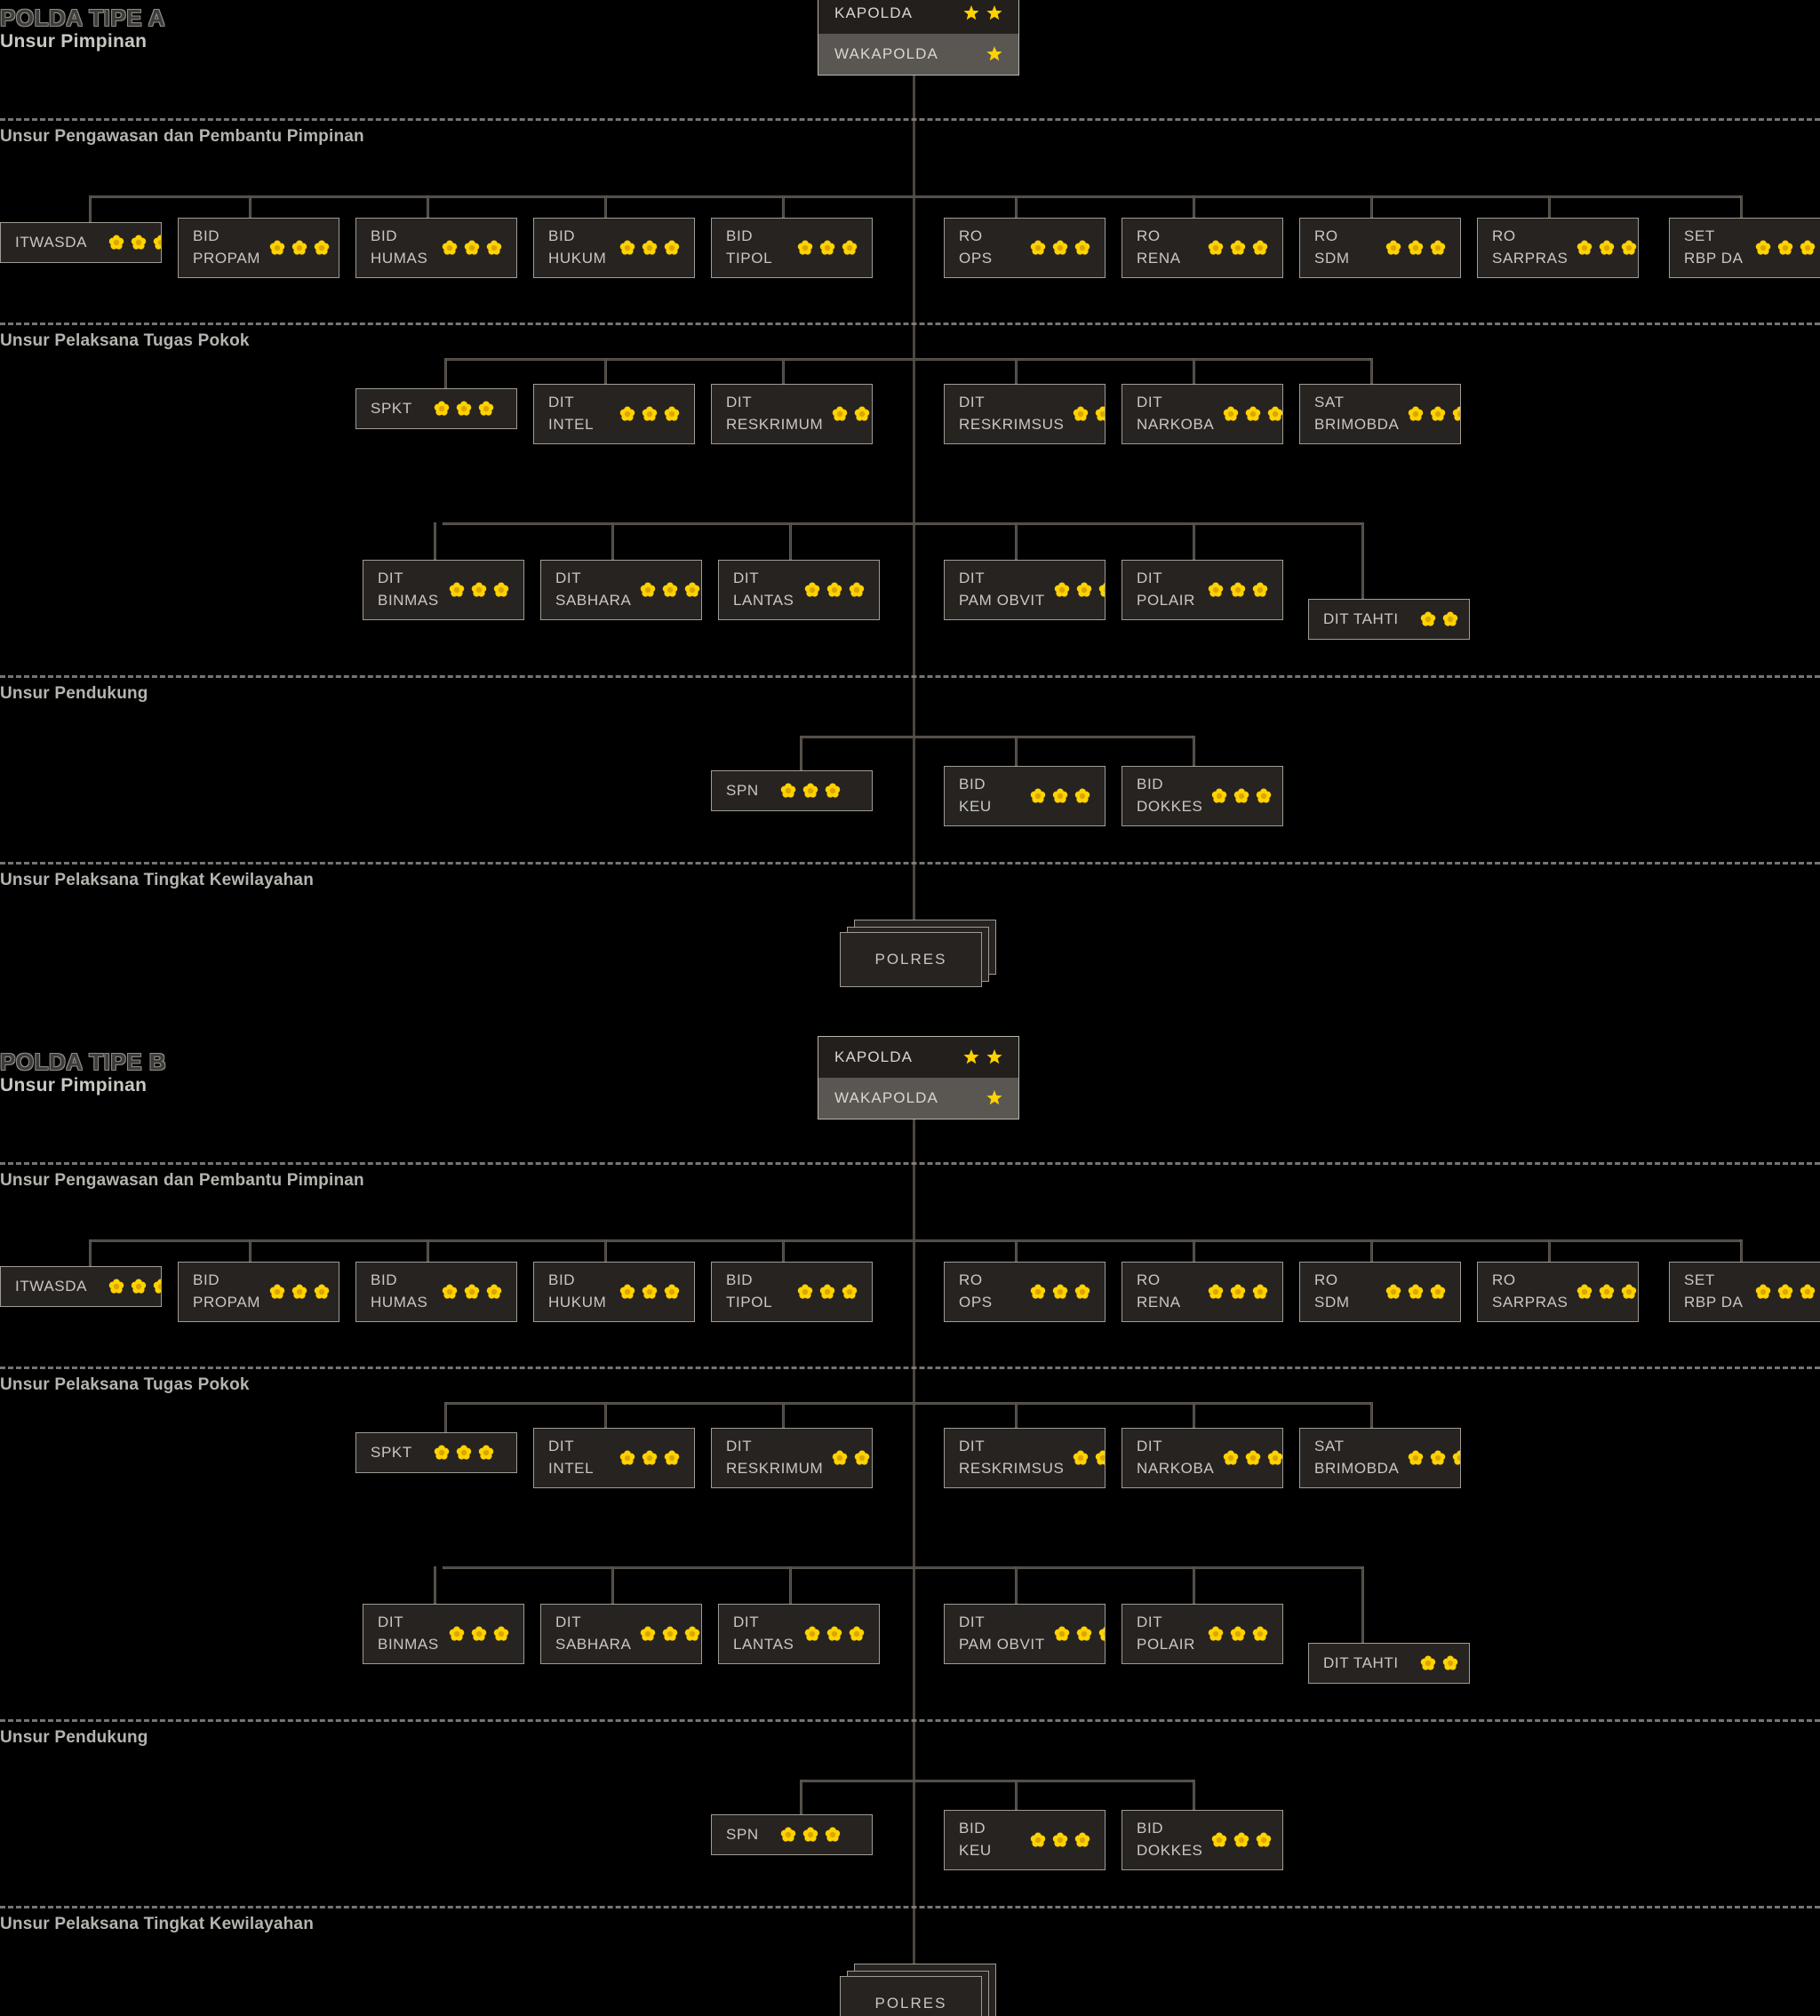 This screenshot has width=1820, height=2016. Describe the element at coordinates (792, 248) in the screenshot. I see `tipe-a-node-bid-tipol: BID TIPOL` at that location.